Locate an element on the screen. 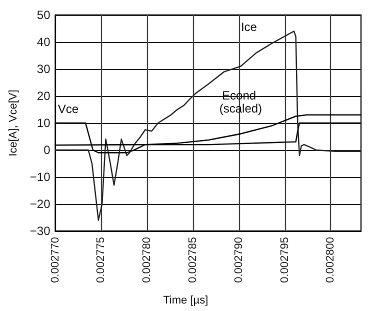  x-tick-label: 0.002795 is located at coordinates (284, 260).